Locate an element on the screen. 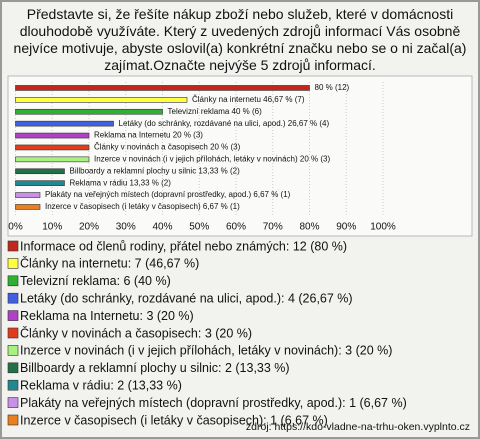 Image resolution: width=480 pixels, height=439 pixels. legend-label: Články v novinách a časopisech: 3 (20 %) is located at coordinates (136, 332).